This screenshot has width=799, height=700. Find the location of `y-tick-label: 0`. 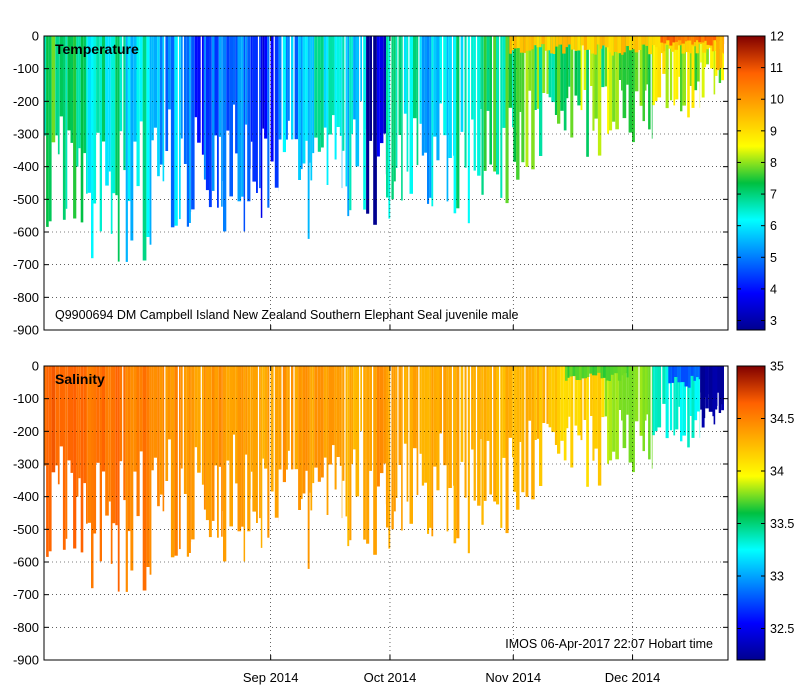

y-tick-label: 0 is located at coordinates (35, 36).